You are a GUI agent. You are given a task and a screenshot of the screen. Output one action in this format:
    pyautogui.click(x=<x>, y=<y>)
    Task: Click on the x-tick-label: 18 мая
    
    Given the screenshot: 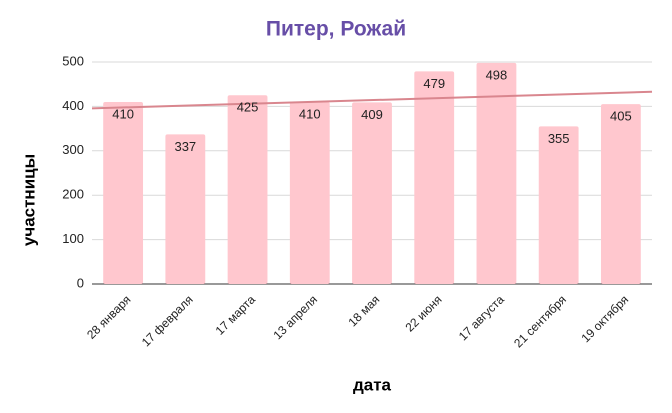 What is the action you would take?
    pyautogui.click(x=364, y=310)
    